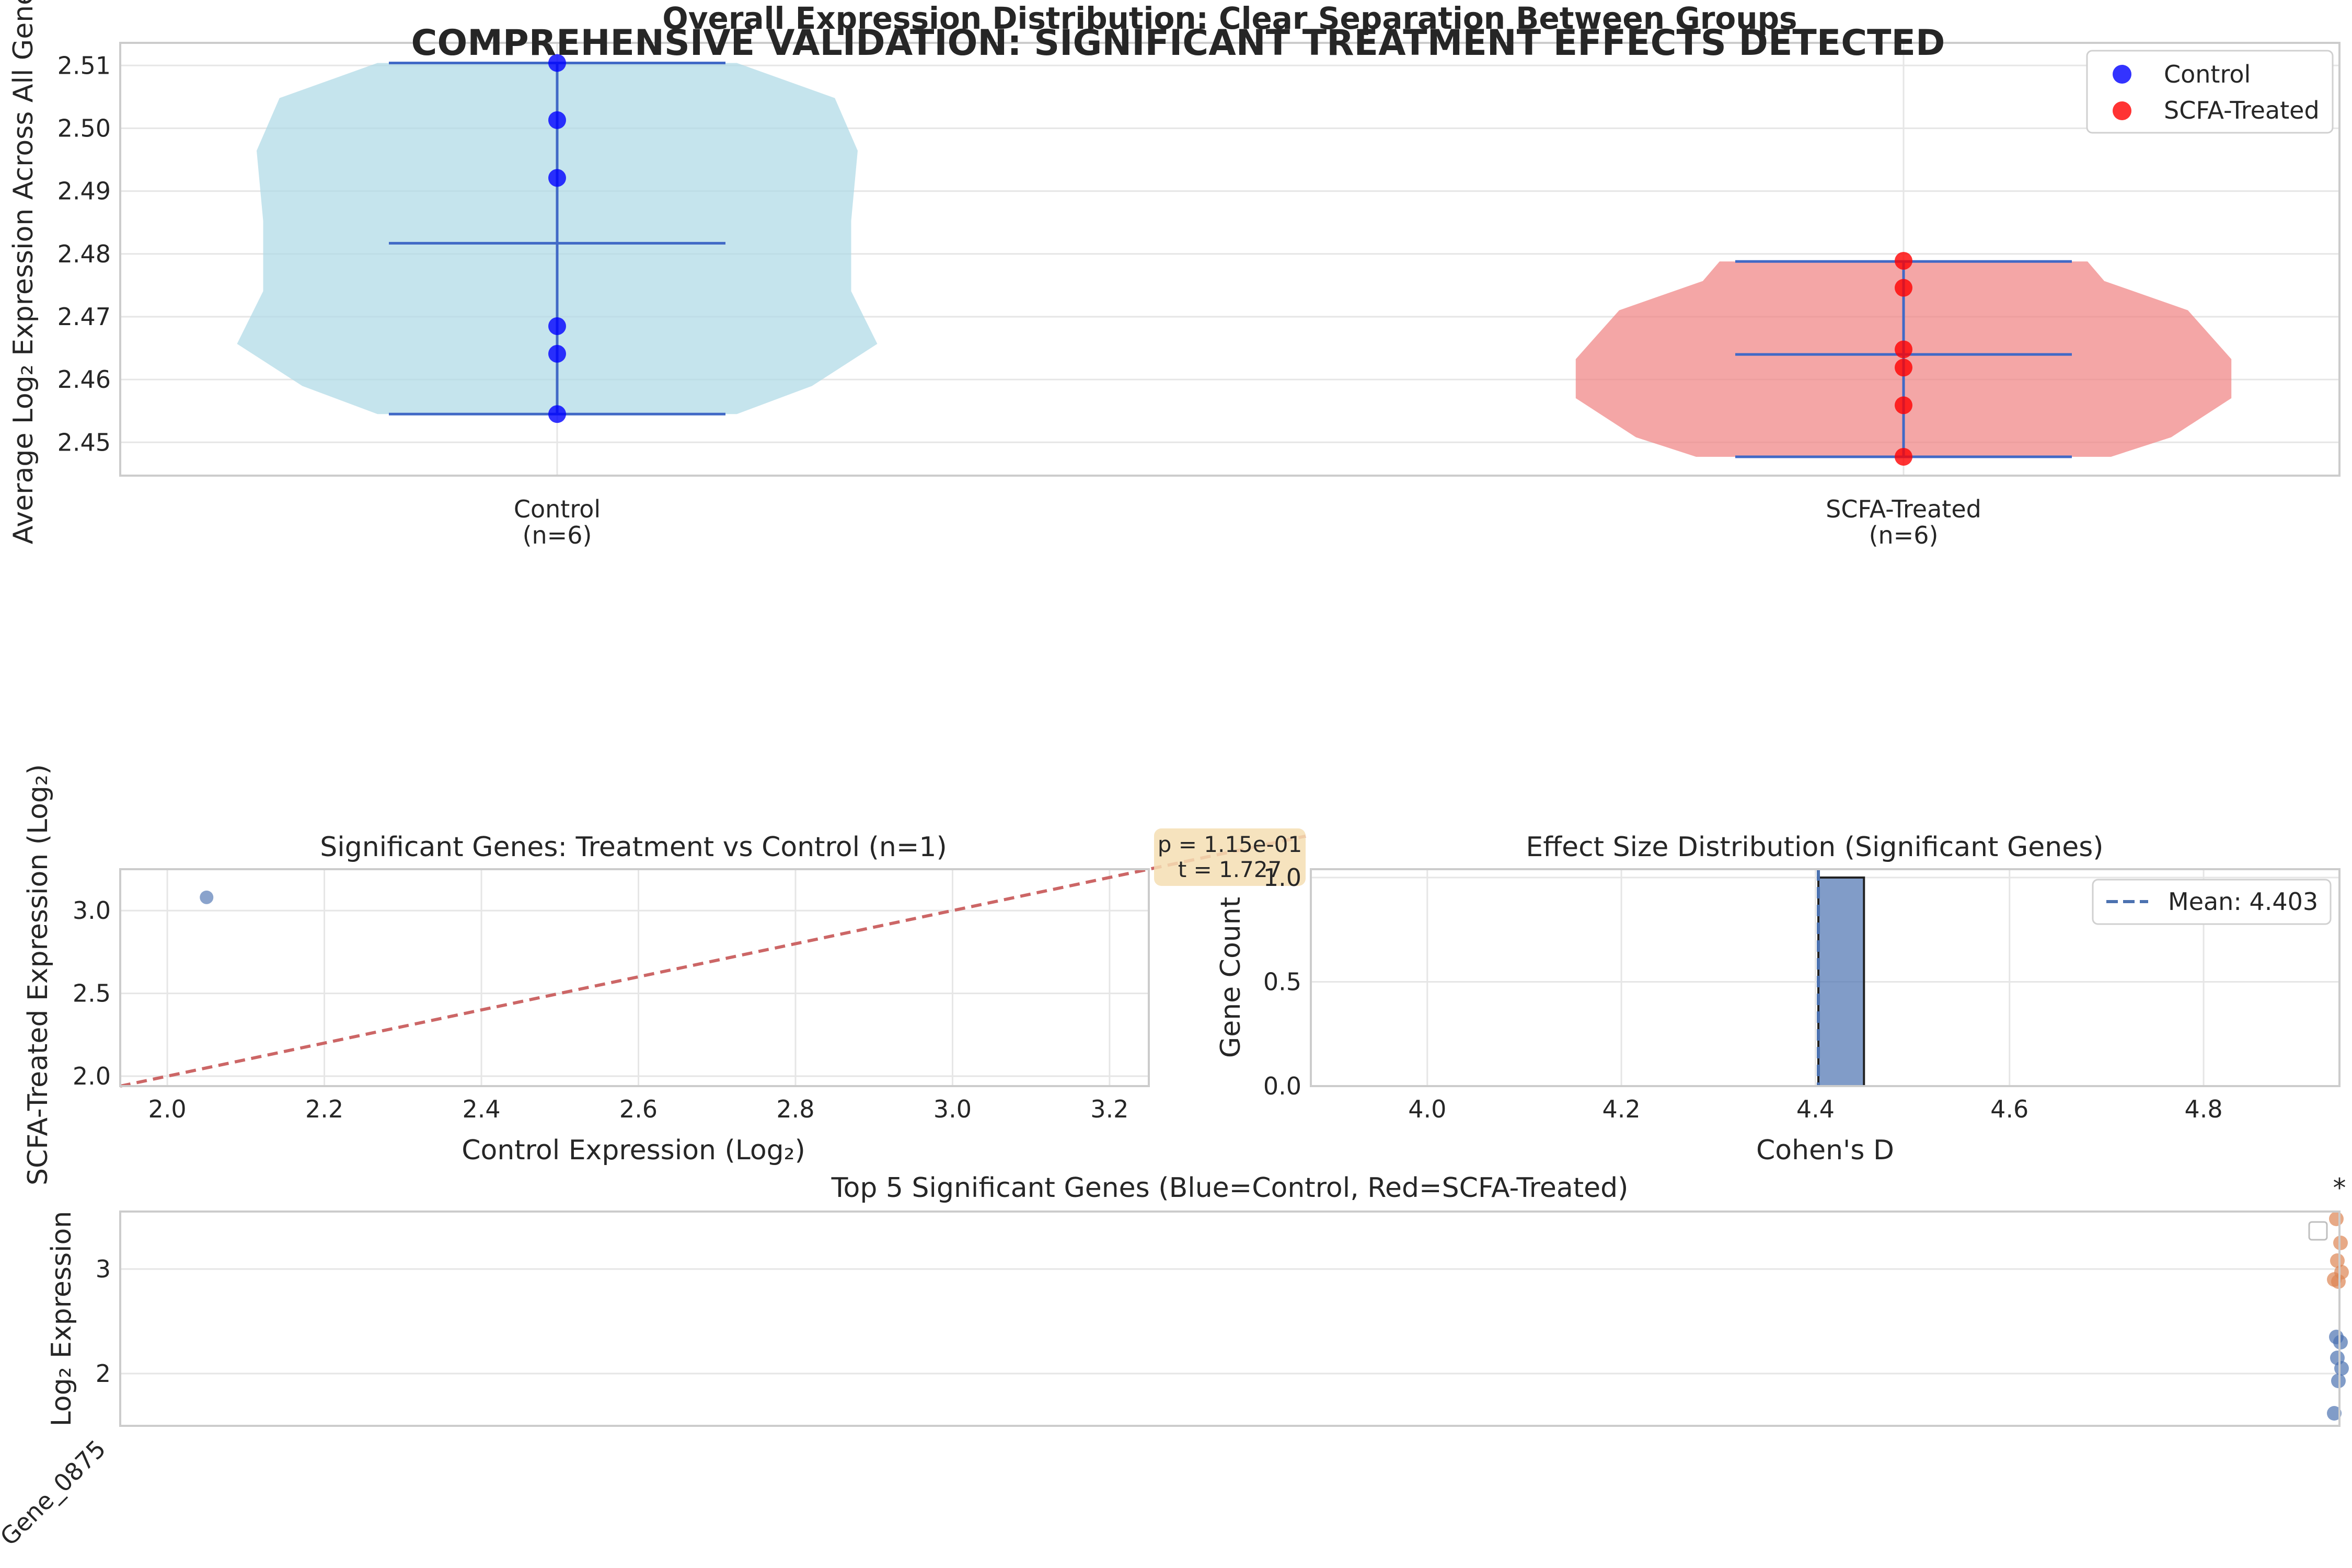 The image size is (2352, 1568). I want to click on legend-treated-marker, so click(2122, 110).